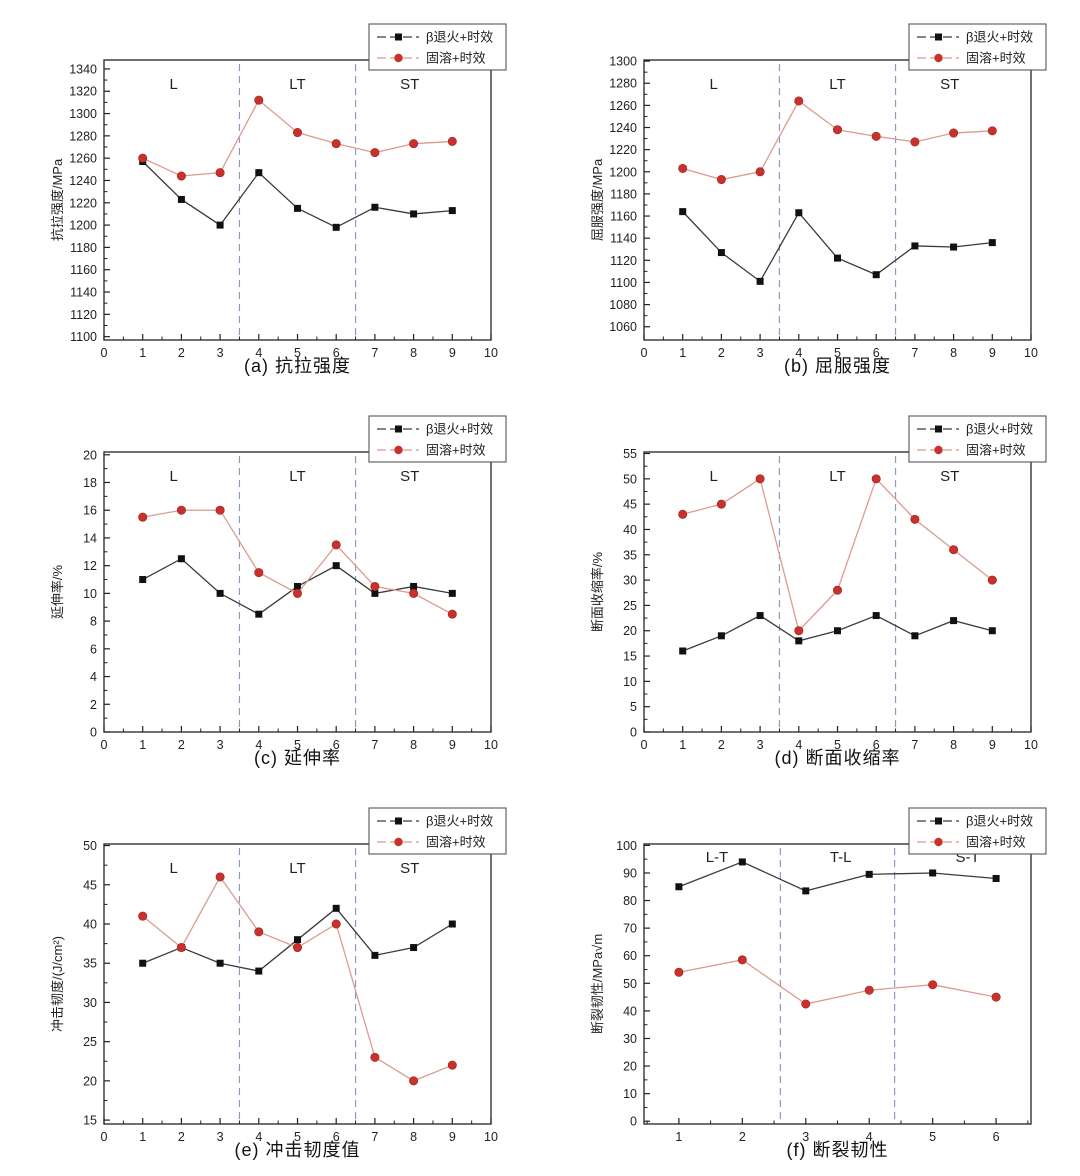  I want to click on y-tick-label: 1140, so click(83, 293).